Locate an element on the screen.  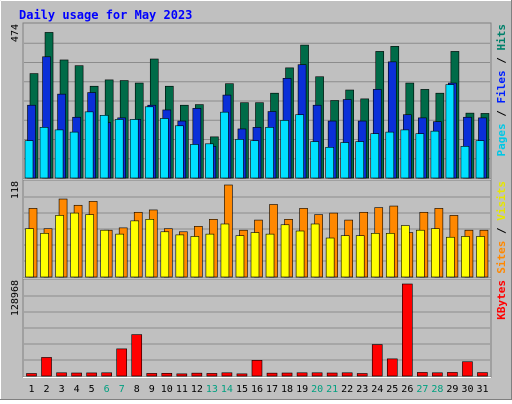
x-tick-label-day-18: 18 is located at coordinates (287, 389).